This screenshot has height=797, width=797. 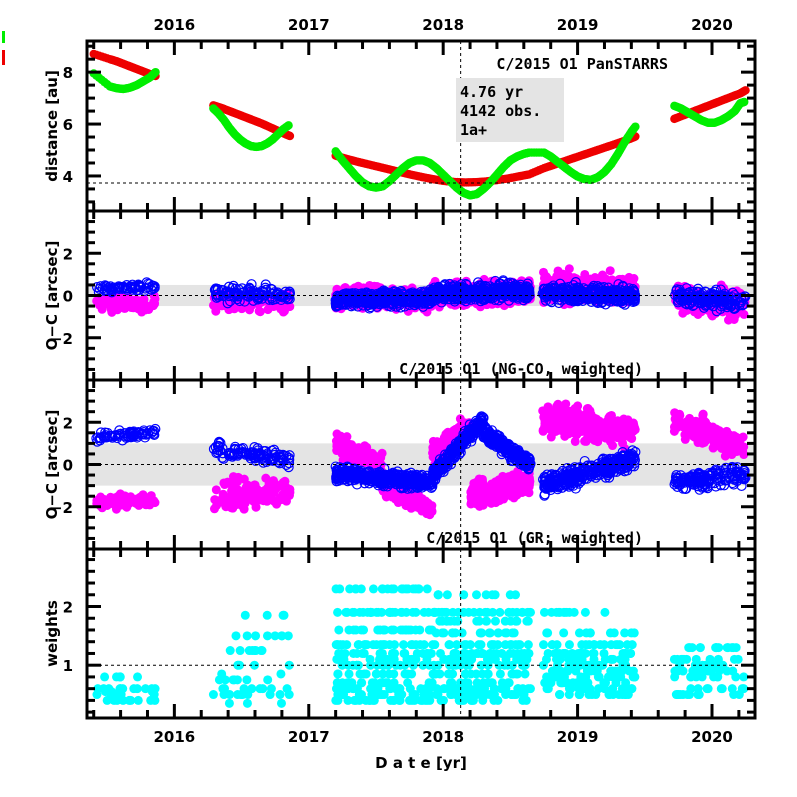 What do you see at coordinates (521, 369) in the screenshot?
I see `panel-annotation: C/2015 O1 (NG-CO, weighted)` at bounding box center [521, 369].